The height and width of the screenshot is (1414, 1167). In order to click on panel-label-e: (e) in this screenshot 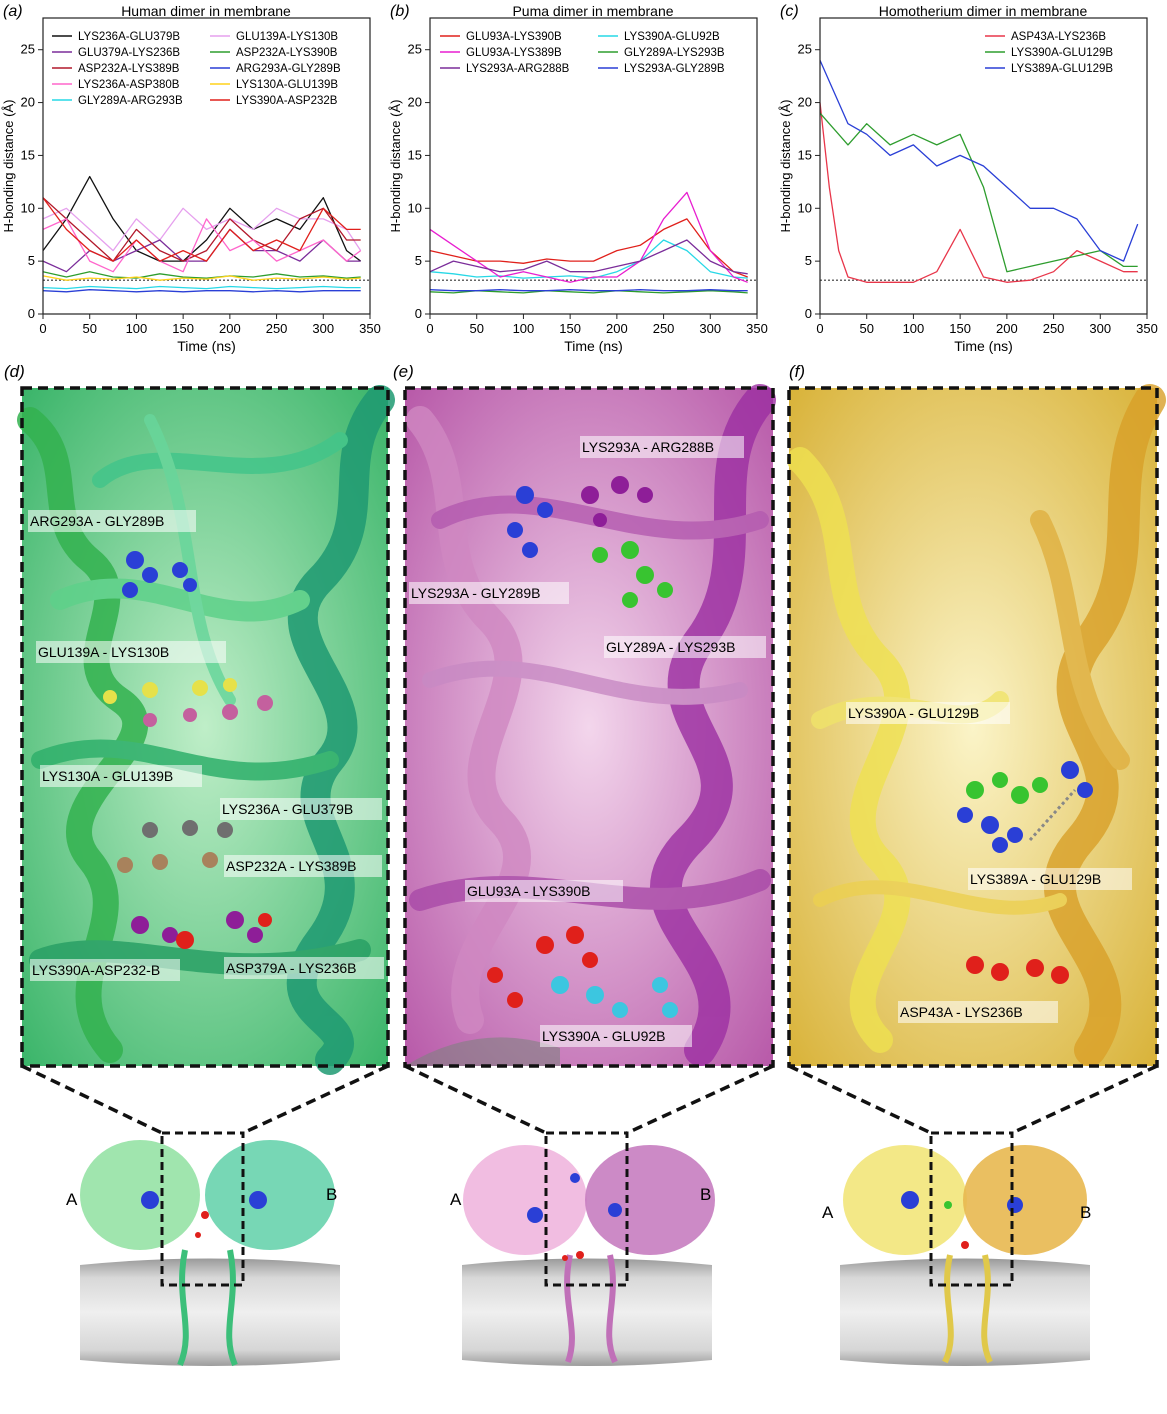, I will do `click(403, 371)`.